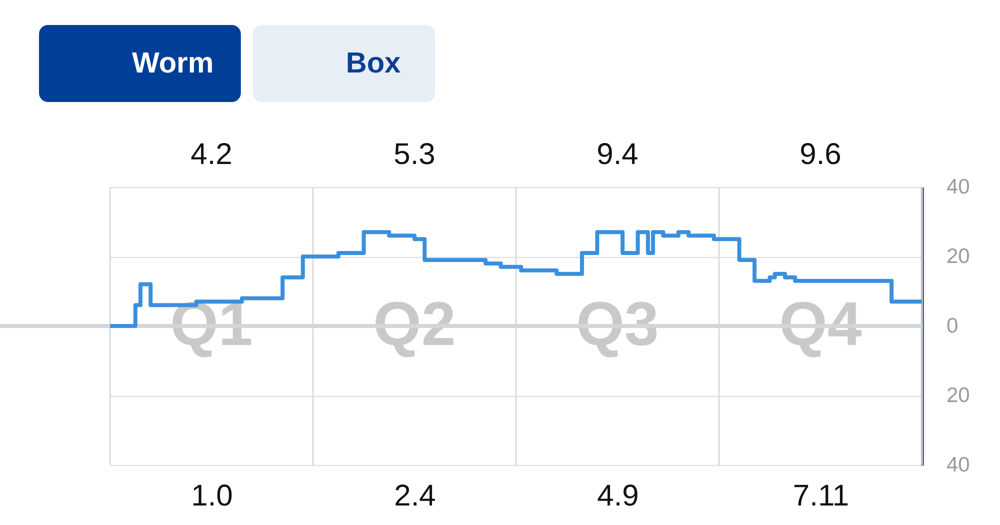  Describe the element at coordinates (211, 154) in the screenshot. I see `text: 4.2` at that location.